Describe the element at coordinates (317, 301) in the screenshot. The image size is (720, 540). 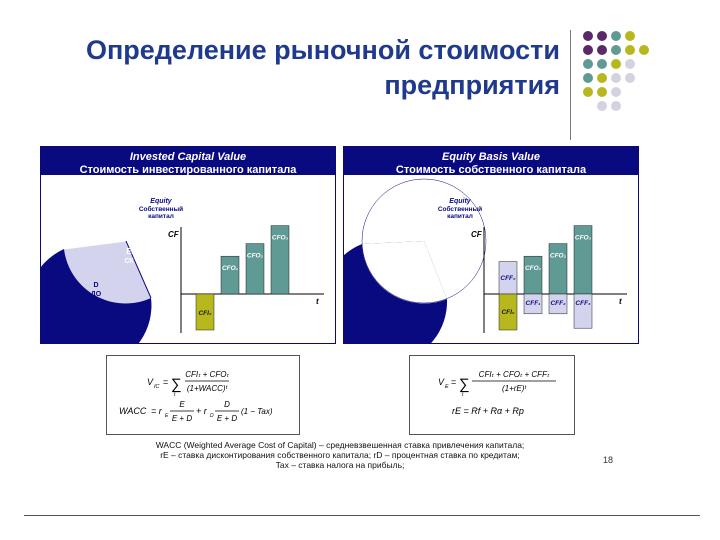
I see `left-axis-t-label: t` at that location.